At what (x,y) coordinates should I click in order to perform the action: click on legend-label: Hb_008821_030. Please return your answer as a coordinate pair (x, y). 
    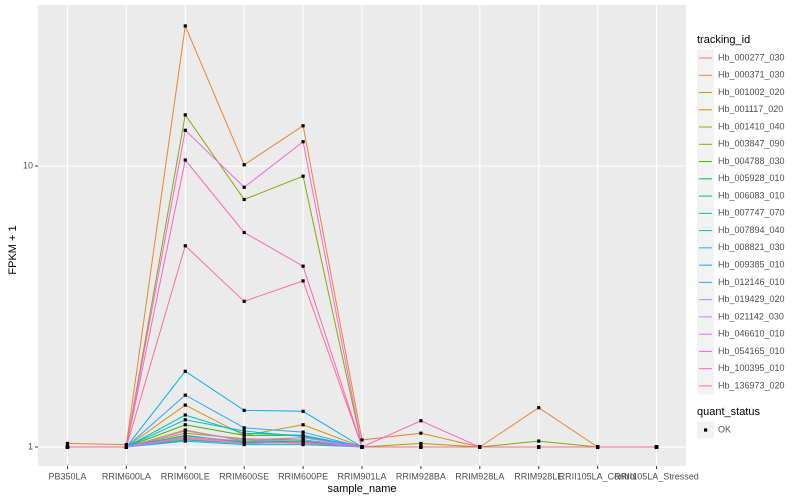
    Looking at the image, I should click on (751, 247).